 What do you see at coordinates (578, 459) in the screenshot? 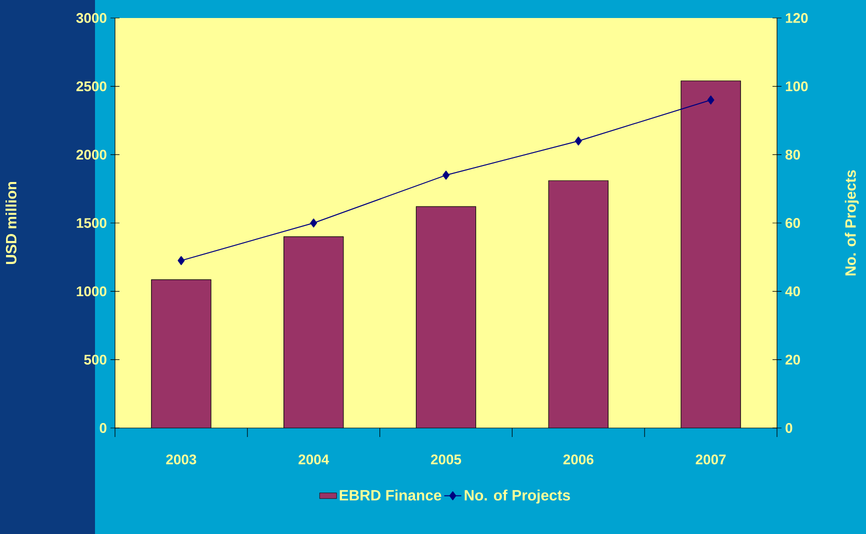
I see `x-tick-label: 2006` at bounding box center [578, 459].